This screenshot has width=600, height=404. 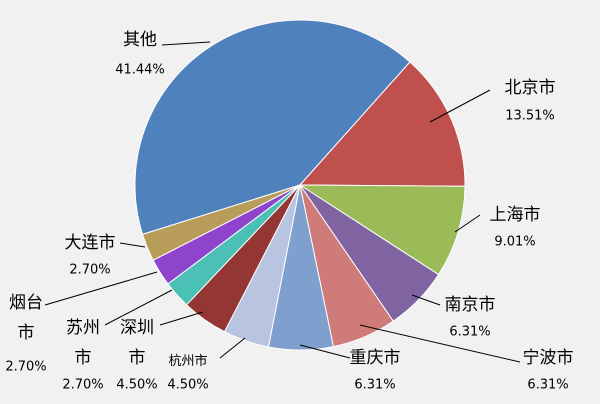 What do you see at coordinates (470, 305) in the screenshot?
I see `slice-label: 南京市` at bounding box center [470, 305].